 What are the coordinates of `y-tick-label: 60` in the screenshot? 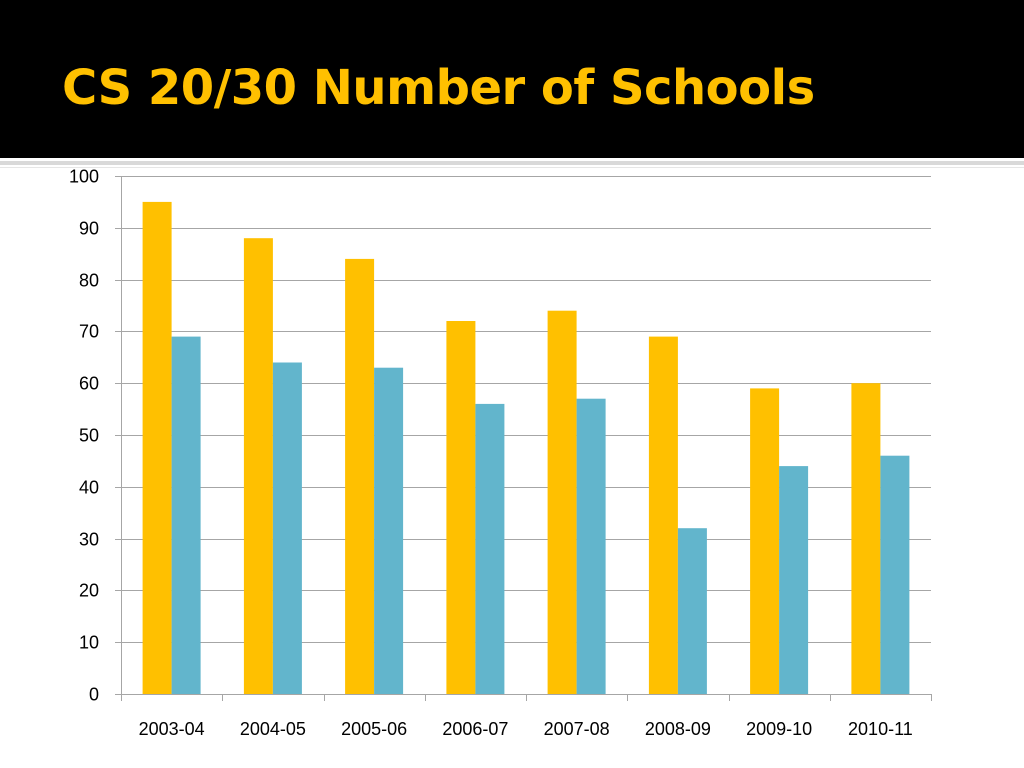 It's located at (89, 384).